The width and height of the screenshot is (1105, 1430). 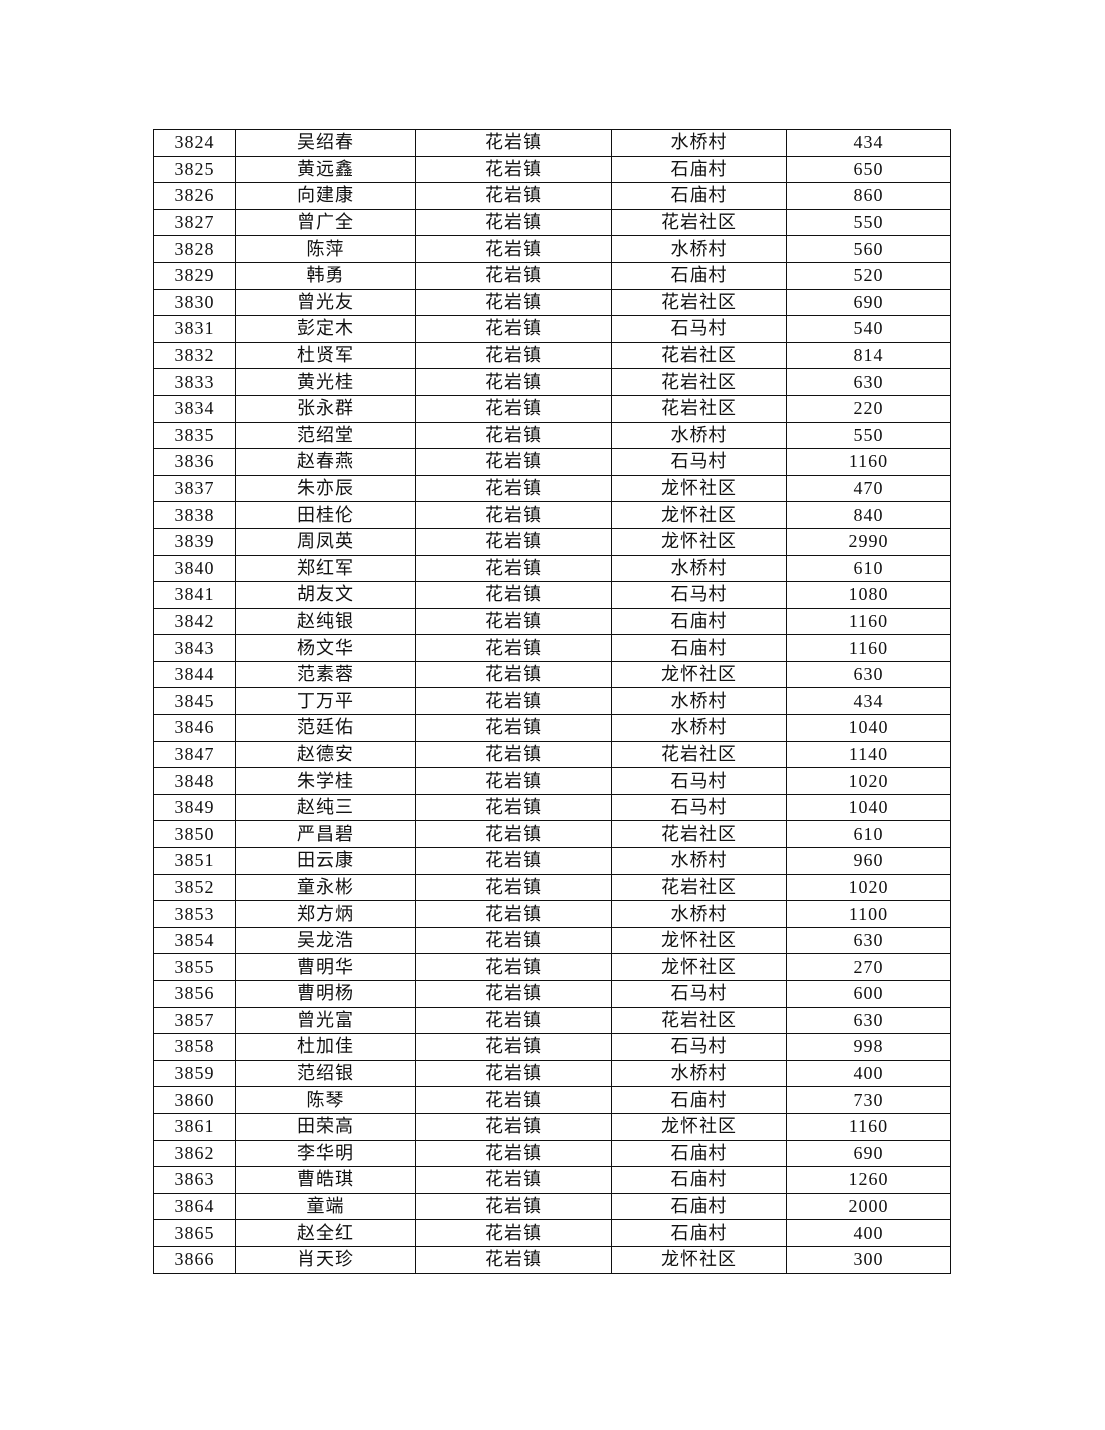 I want to click on table-row: 3842 赵纯银 花岩镇 石庙村 1160, so click(x=552, y=621).